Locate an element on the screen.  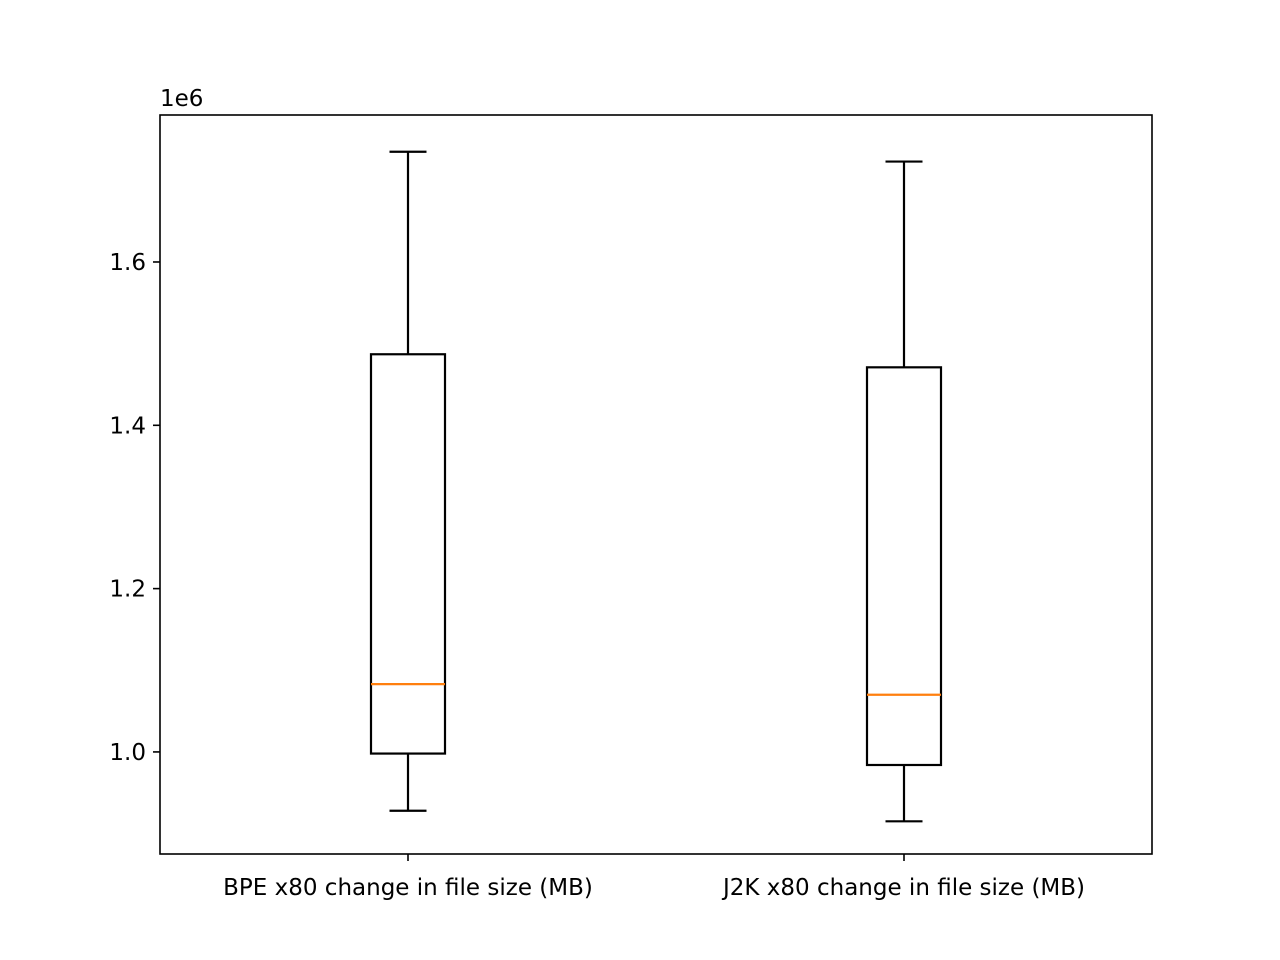
x-tick-label: BPE x80 change in file size (MB) is located at coordinates (408, 888).